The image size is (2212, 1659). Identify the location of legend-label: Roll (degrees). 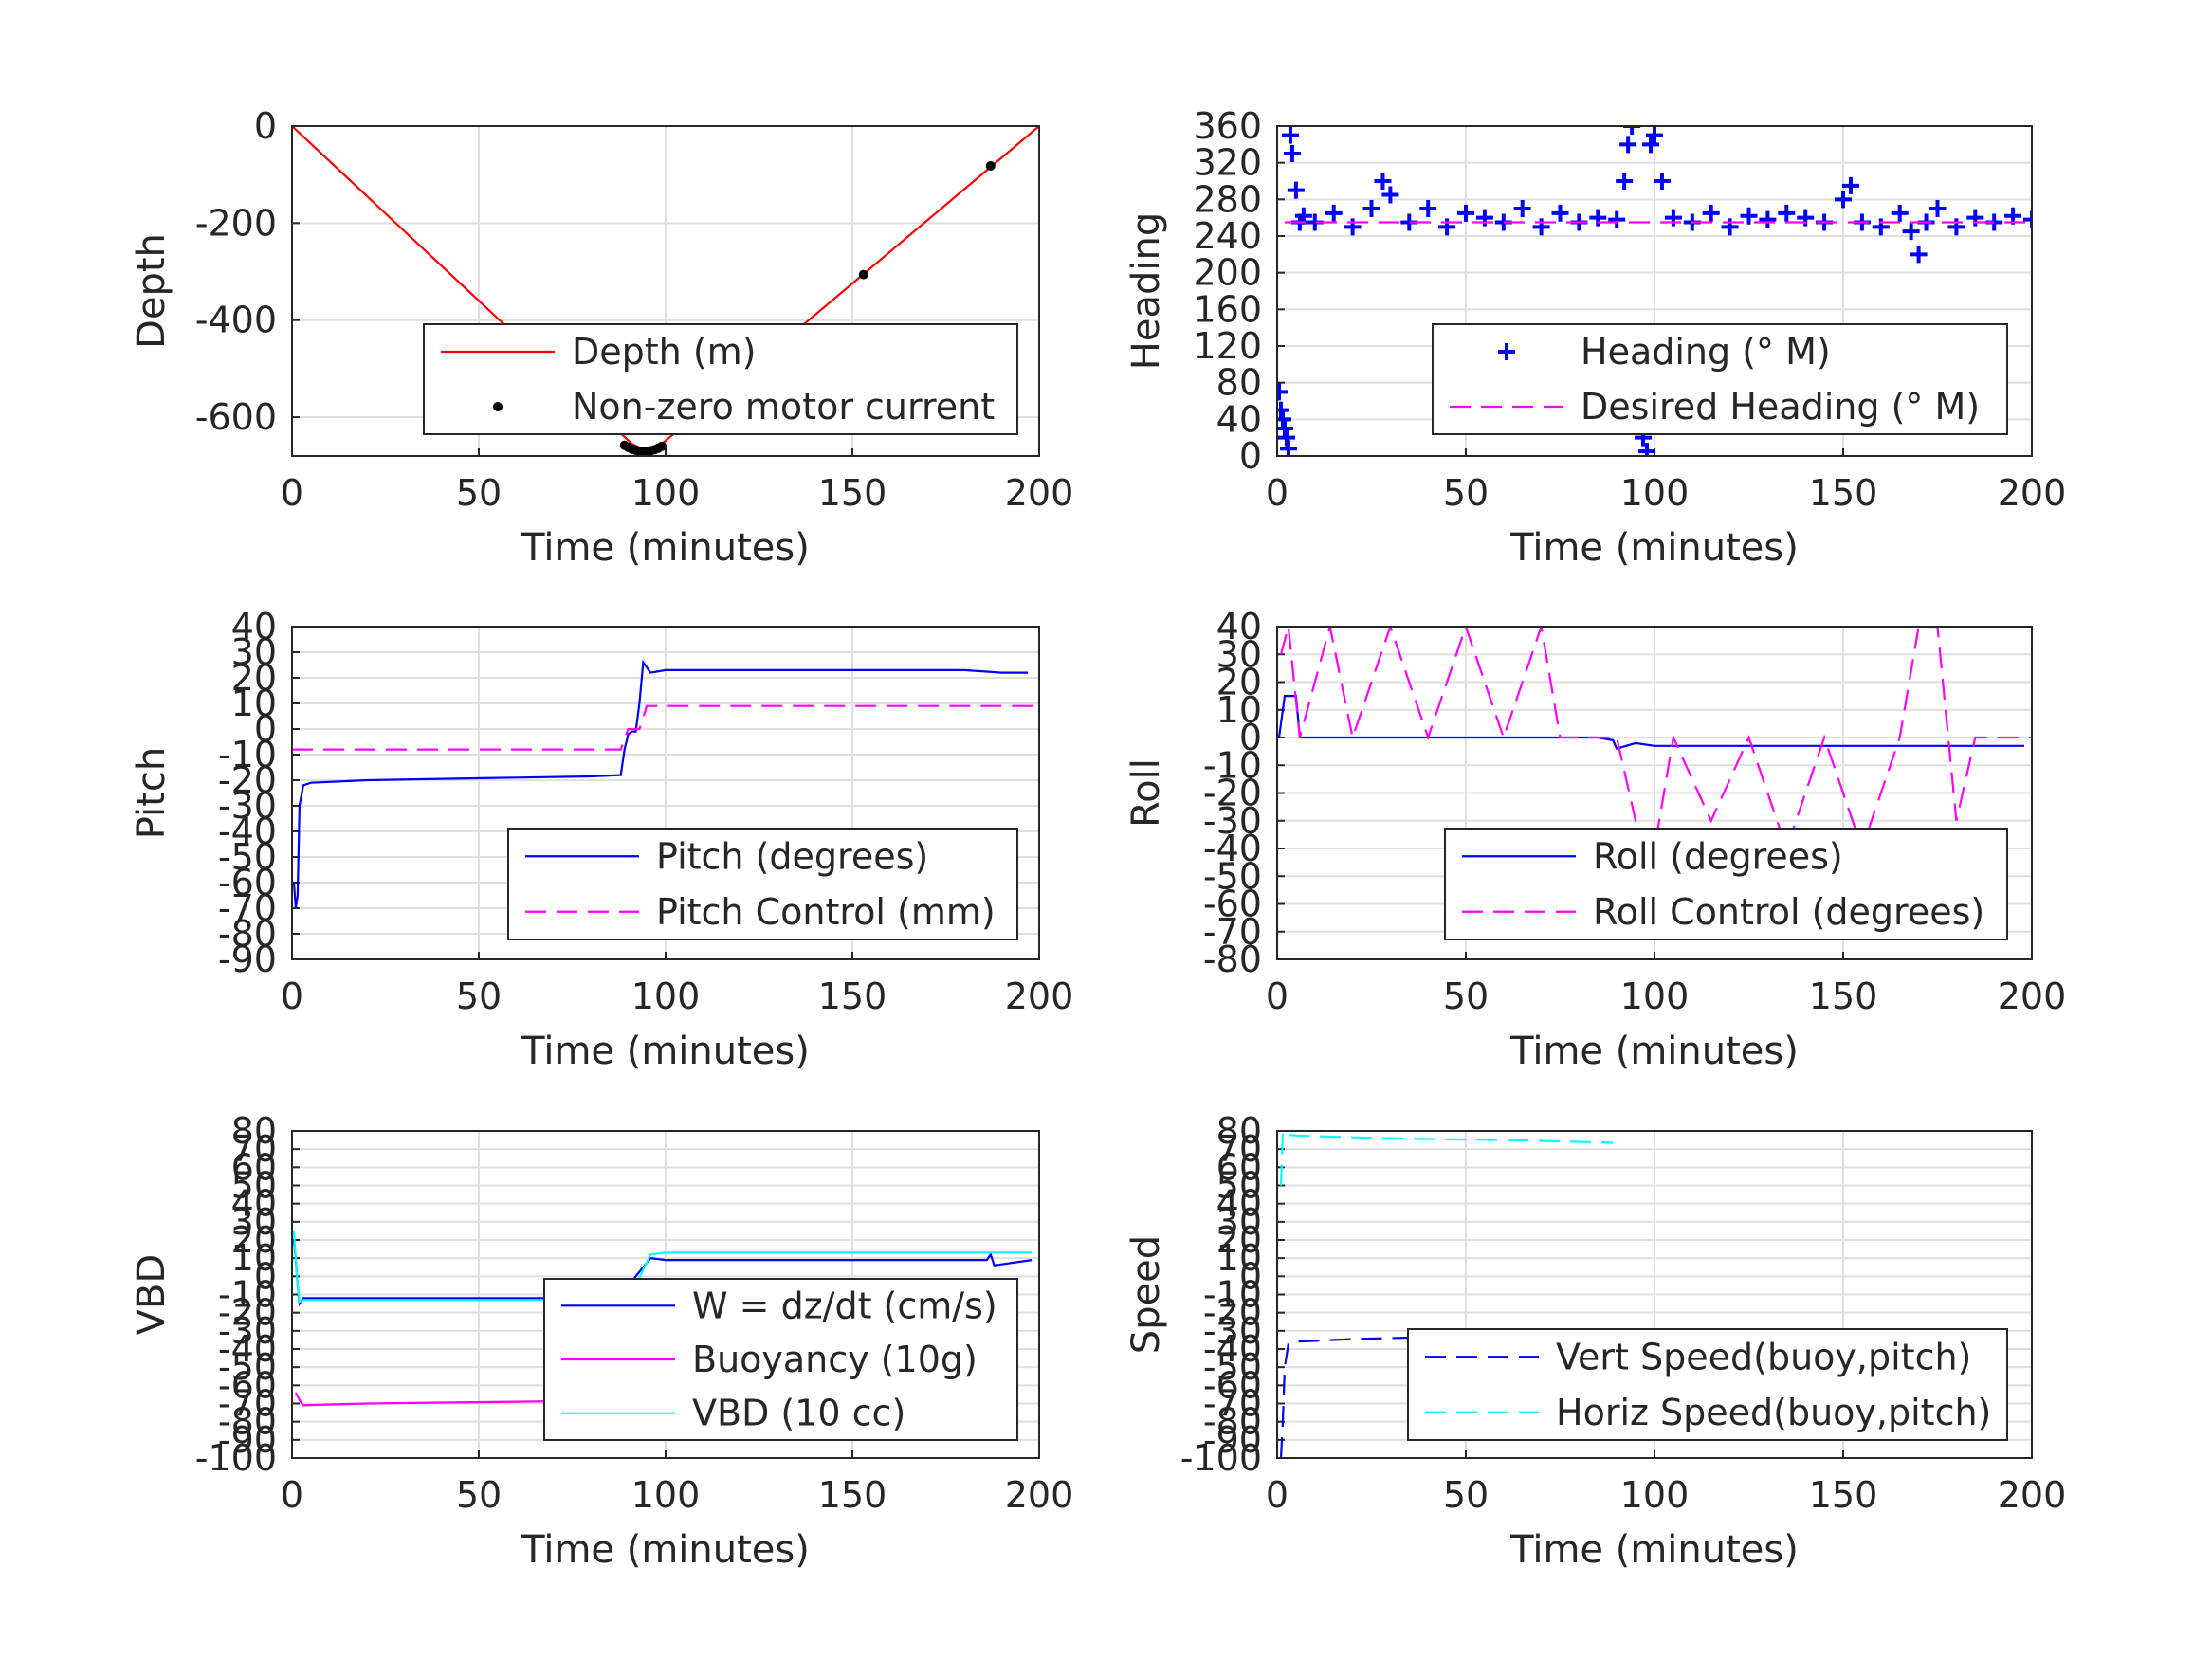
(1718, 856).